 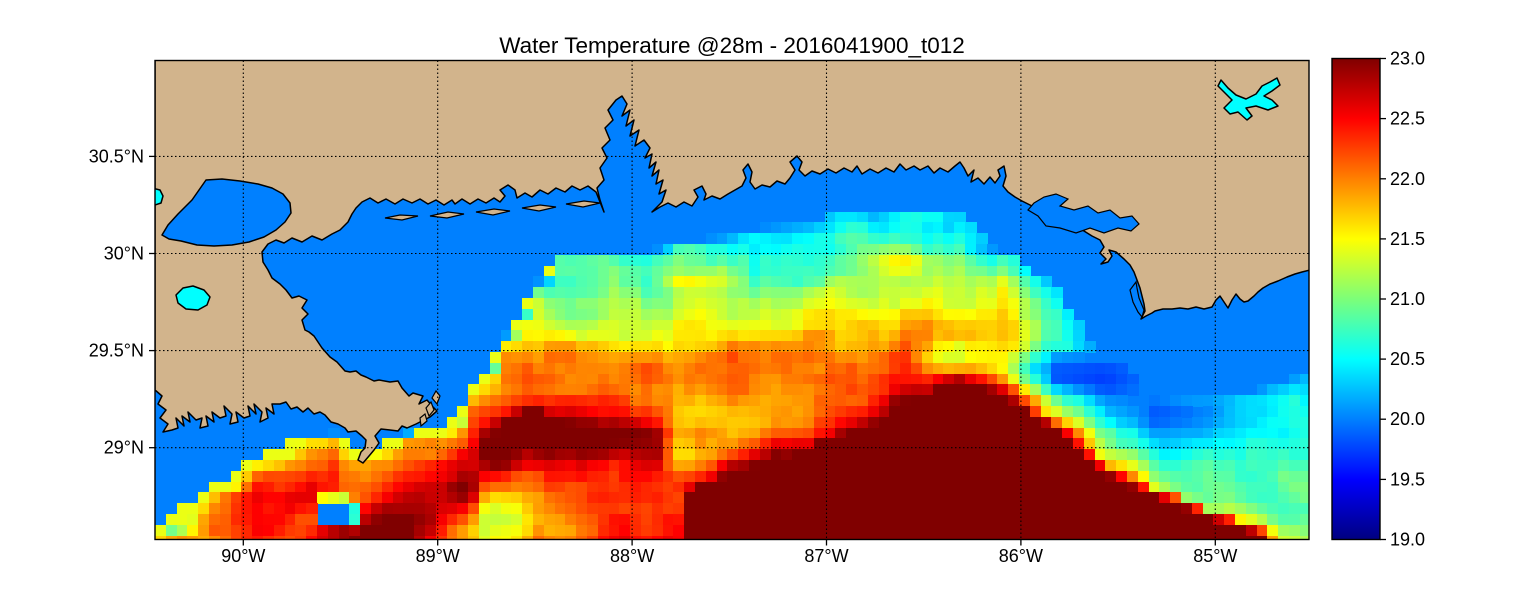 I want to click on svg-text: 30°N, so click(x=124, y=254).